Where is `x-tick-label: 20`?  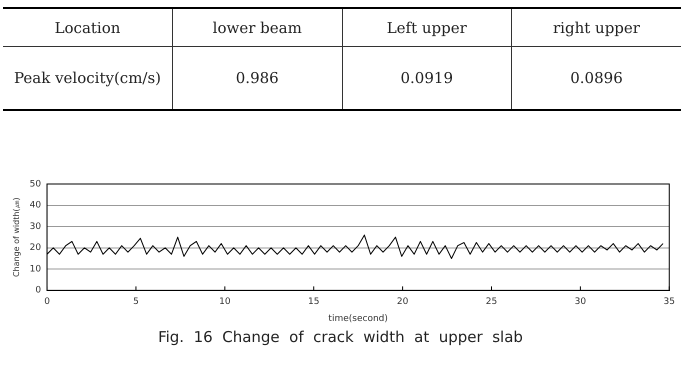
x-tick-label: 20 is located at coordinates (402, 302).